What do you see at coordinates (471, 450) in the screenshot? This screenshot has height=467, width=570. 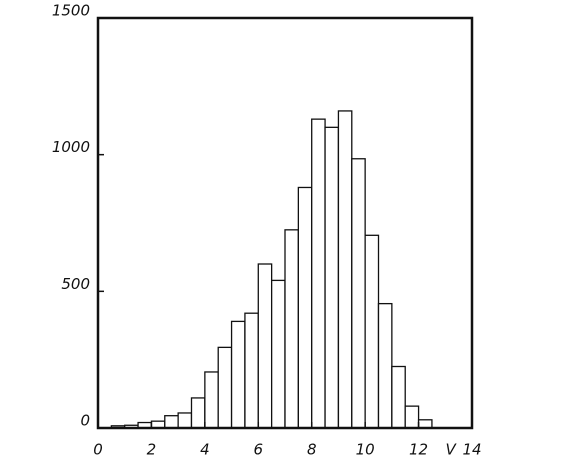 I see `x-tick-label: 14` at bounding box center [471, 450].